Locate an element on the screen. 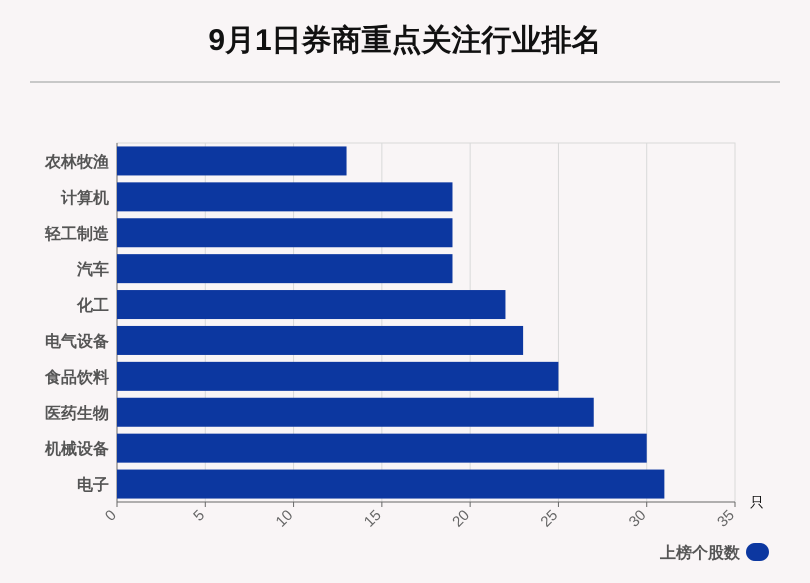 Image resolution: width=810 pixels, height=583 pixels. x-tick-label: 5 is located at coordinates (199, 515).